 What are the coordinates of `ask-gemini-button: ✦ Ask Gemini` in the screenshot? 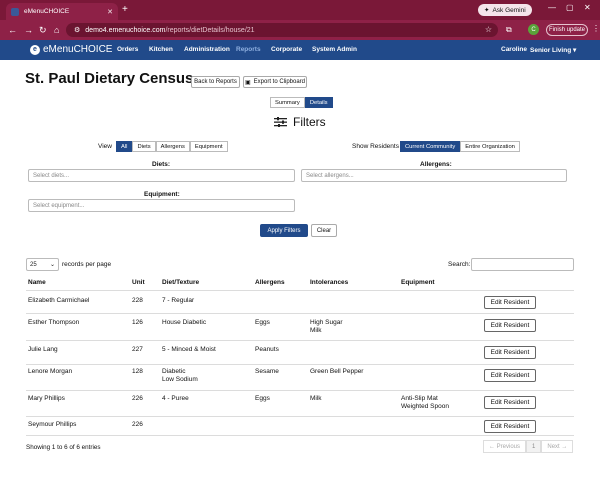 It's located at (505, 10).